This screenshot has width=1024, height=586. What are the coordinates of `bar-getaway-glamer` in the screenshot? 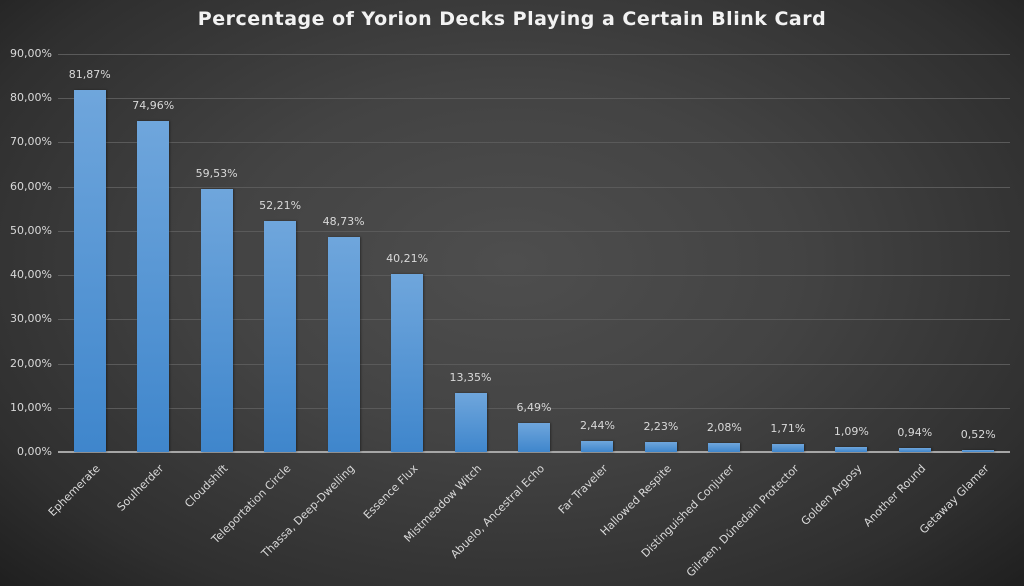 It's located at (978, 450).